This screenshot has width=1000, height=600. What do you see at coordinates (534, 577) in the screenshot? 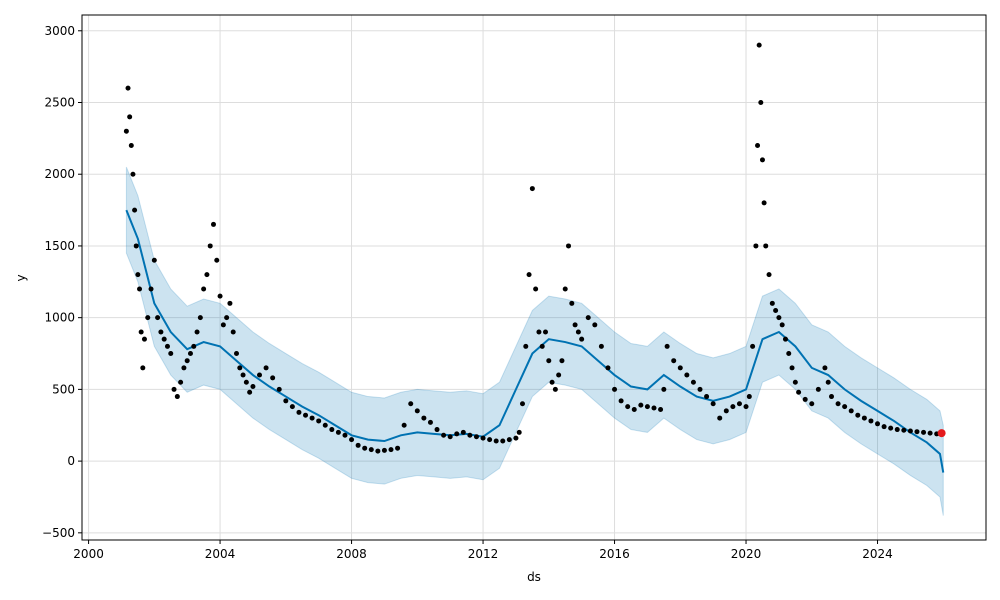
I see `x-axis-label: ds` at bounding box center [534, 577].